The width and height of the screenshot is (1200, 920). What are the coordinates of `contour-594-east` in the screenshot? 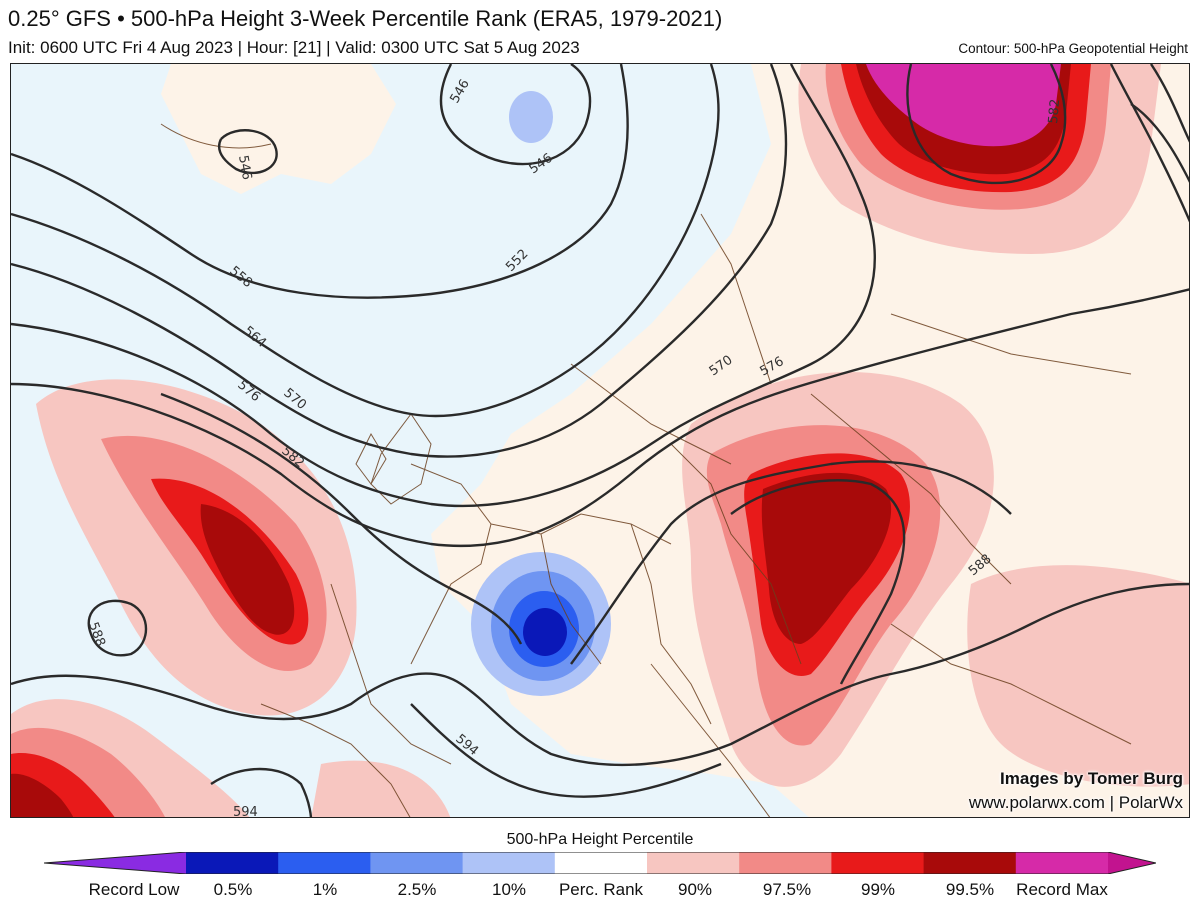 It's located at (818, 582).